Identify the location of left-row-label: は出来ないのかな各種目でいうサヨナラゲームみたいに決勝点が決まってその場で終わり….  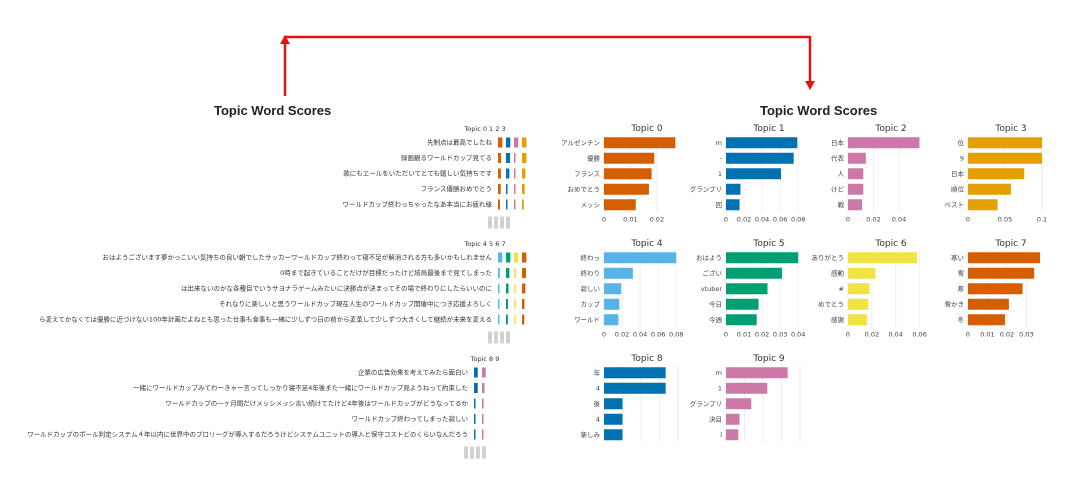
(336, 288).